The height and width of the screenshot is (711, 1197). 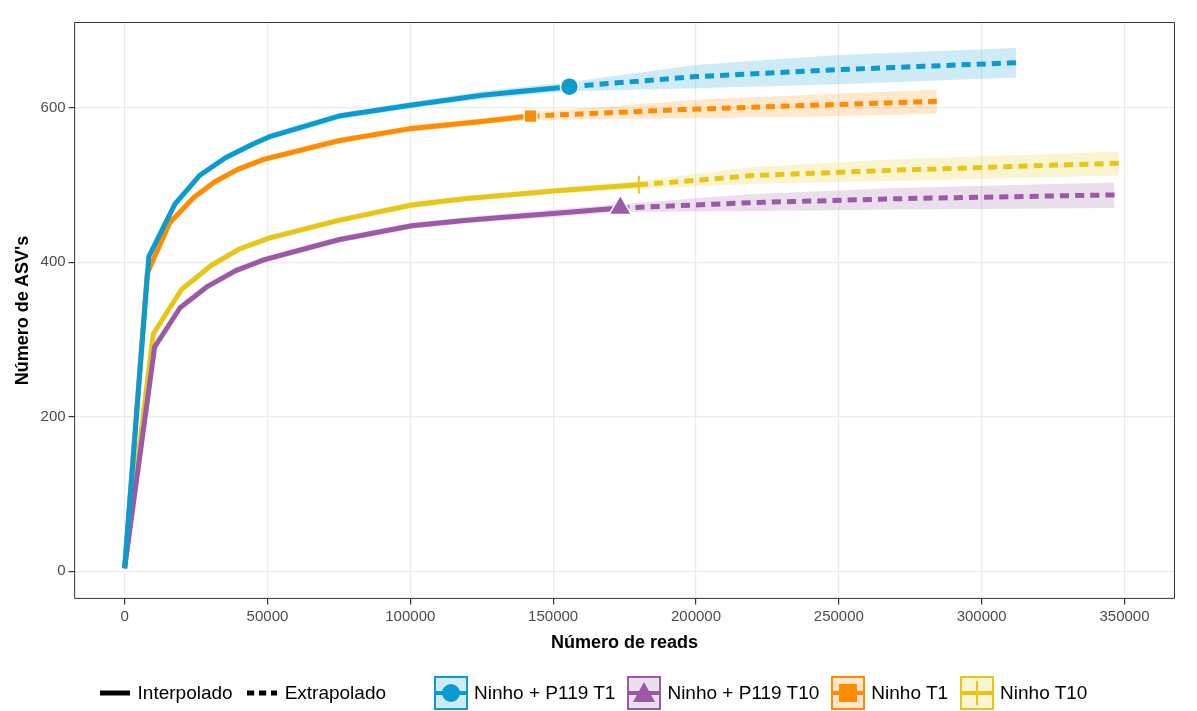 I want to click on x-tick-label: 300000, so click(x=981, y=615).